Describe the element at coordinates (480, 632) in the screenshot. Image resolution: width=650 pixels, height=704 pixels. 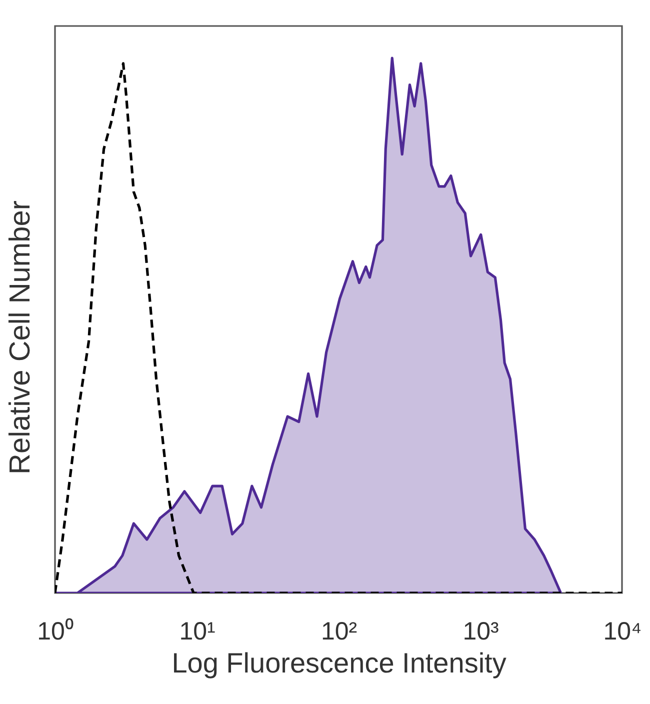
I see `x-tick-label: 10³` at that location.